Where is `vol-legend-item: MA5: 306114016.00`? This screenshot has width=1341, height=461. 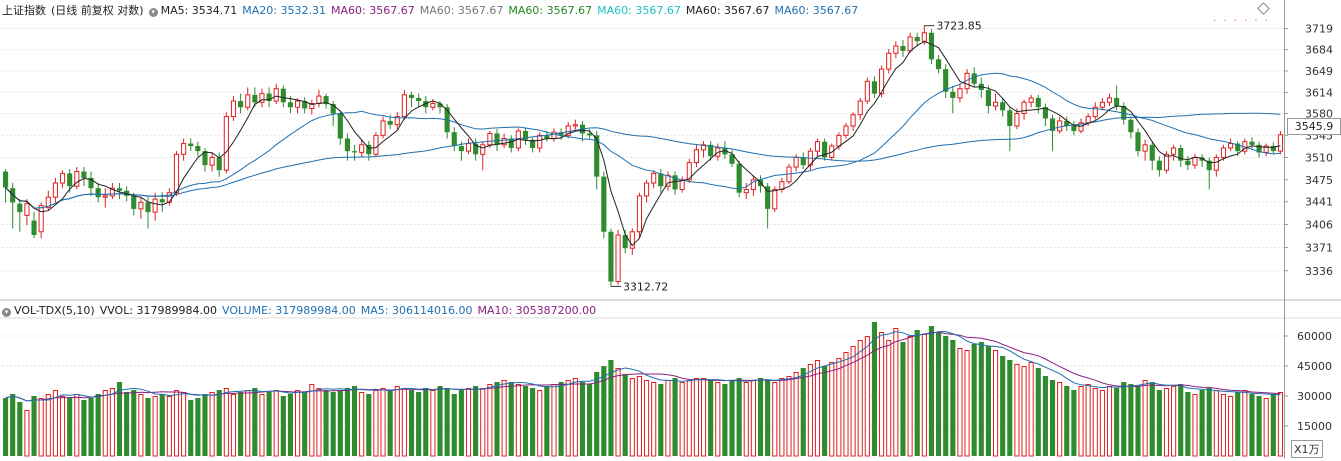
vol-legend-item: MA5: 306114016.00 is located at coordinates (416, 310).